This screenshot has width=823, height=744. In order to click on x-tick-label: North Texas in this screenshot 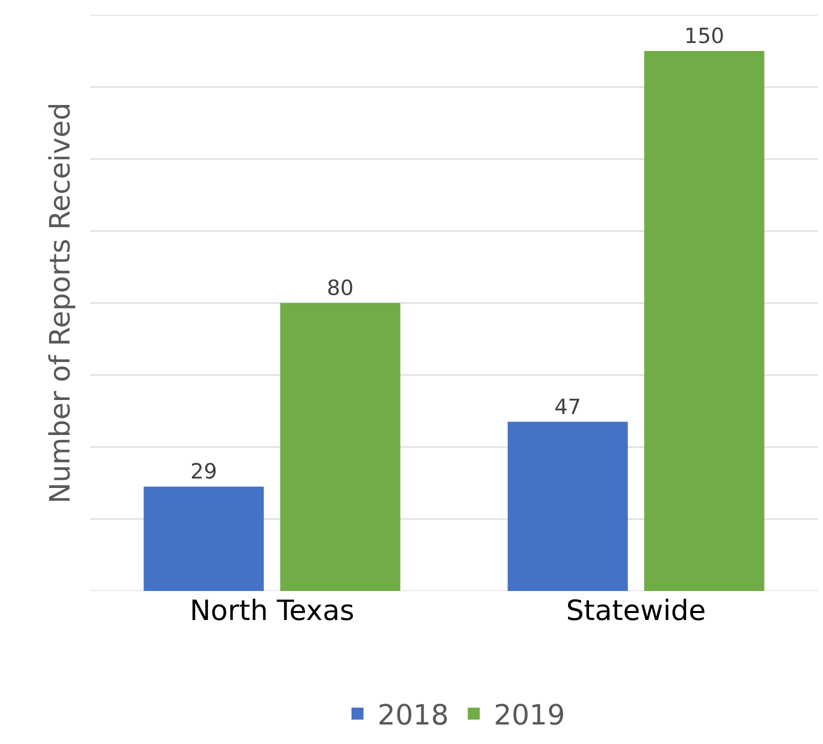, I will do `click(272, 610)`.